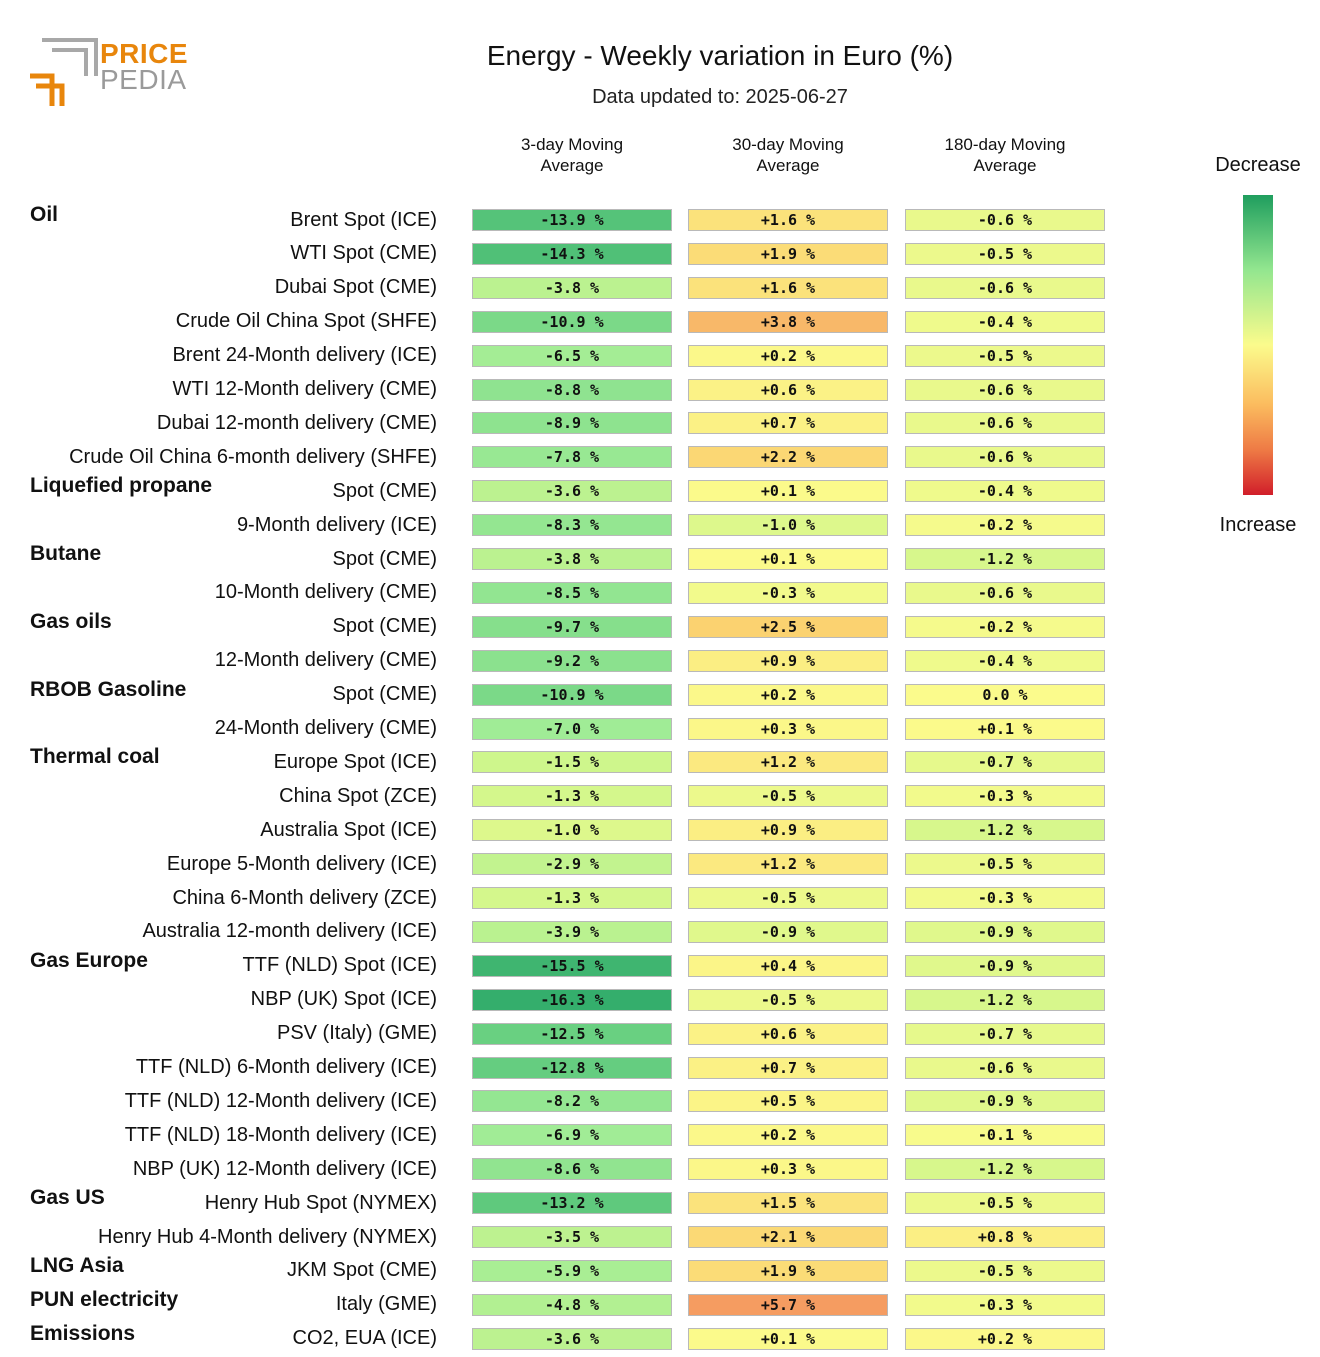 The width and height of the screenshot is (1320, 1357). Describe the element at coordinates (320, 1202) in the screenshot. I see `row-label: Henry Hub Spot (NYMEX)` at that location.